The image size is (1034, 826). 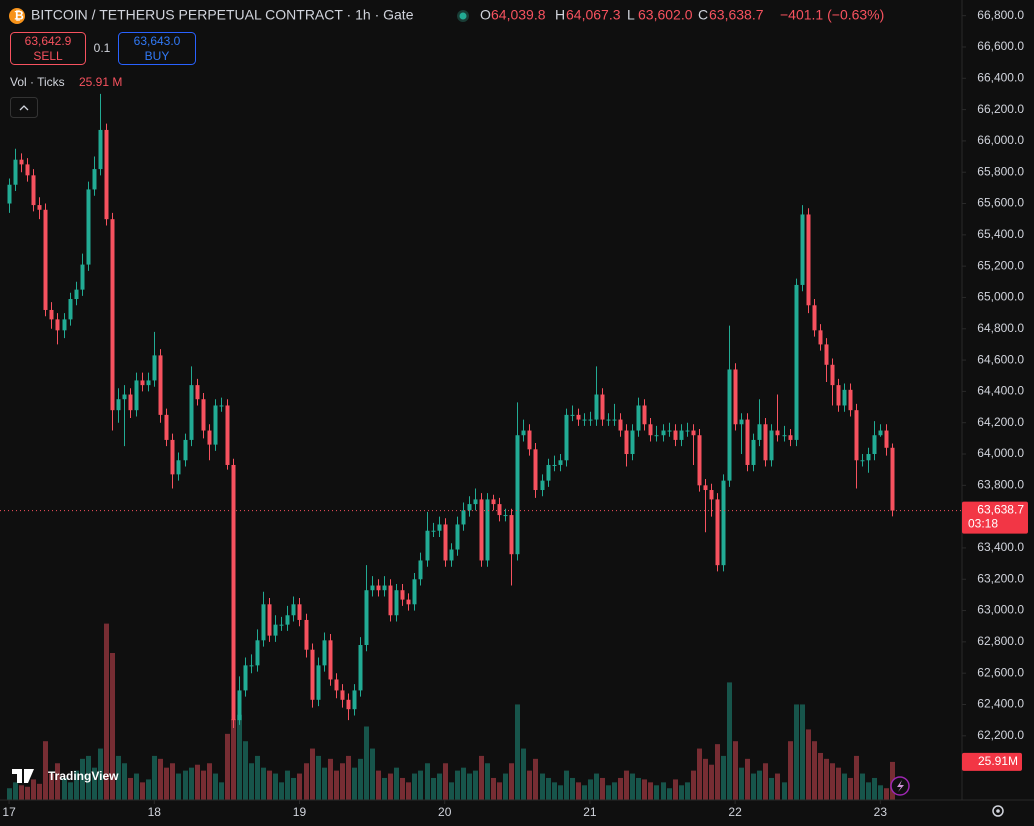 What do you see at coordinates (157, 41) in the screenshot?
I see `buy-price: 63,643.0` at bounding box center [157, 41].